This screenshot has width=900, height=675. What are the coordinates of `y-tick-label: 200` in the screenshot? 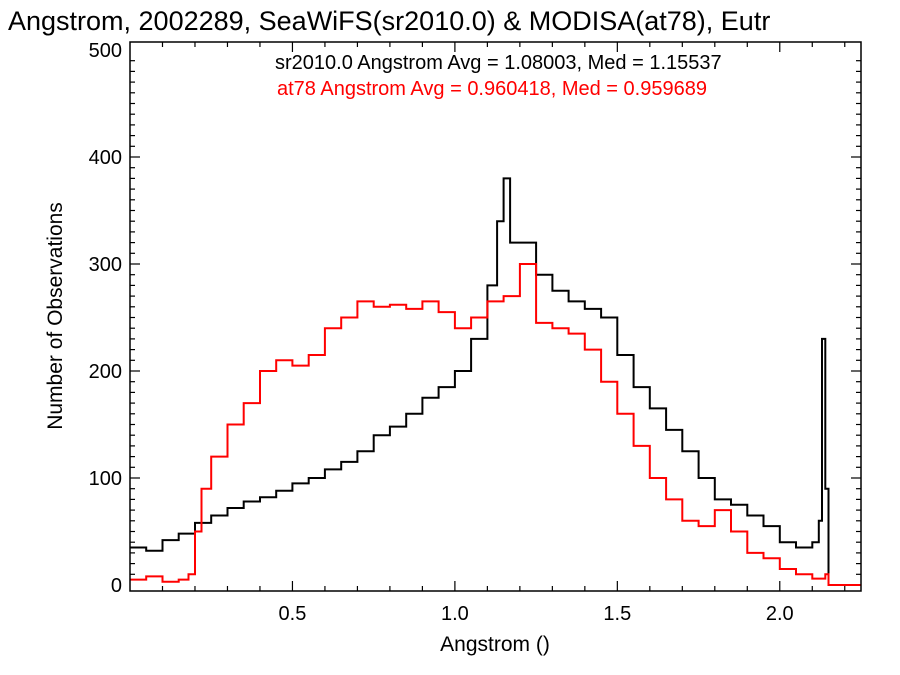 It's located at (105, 372).